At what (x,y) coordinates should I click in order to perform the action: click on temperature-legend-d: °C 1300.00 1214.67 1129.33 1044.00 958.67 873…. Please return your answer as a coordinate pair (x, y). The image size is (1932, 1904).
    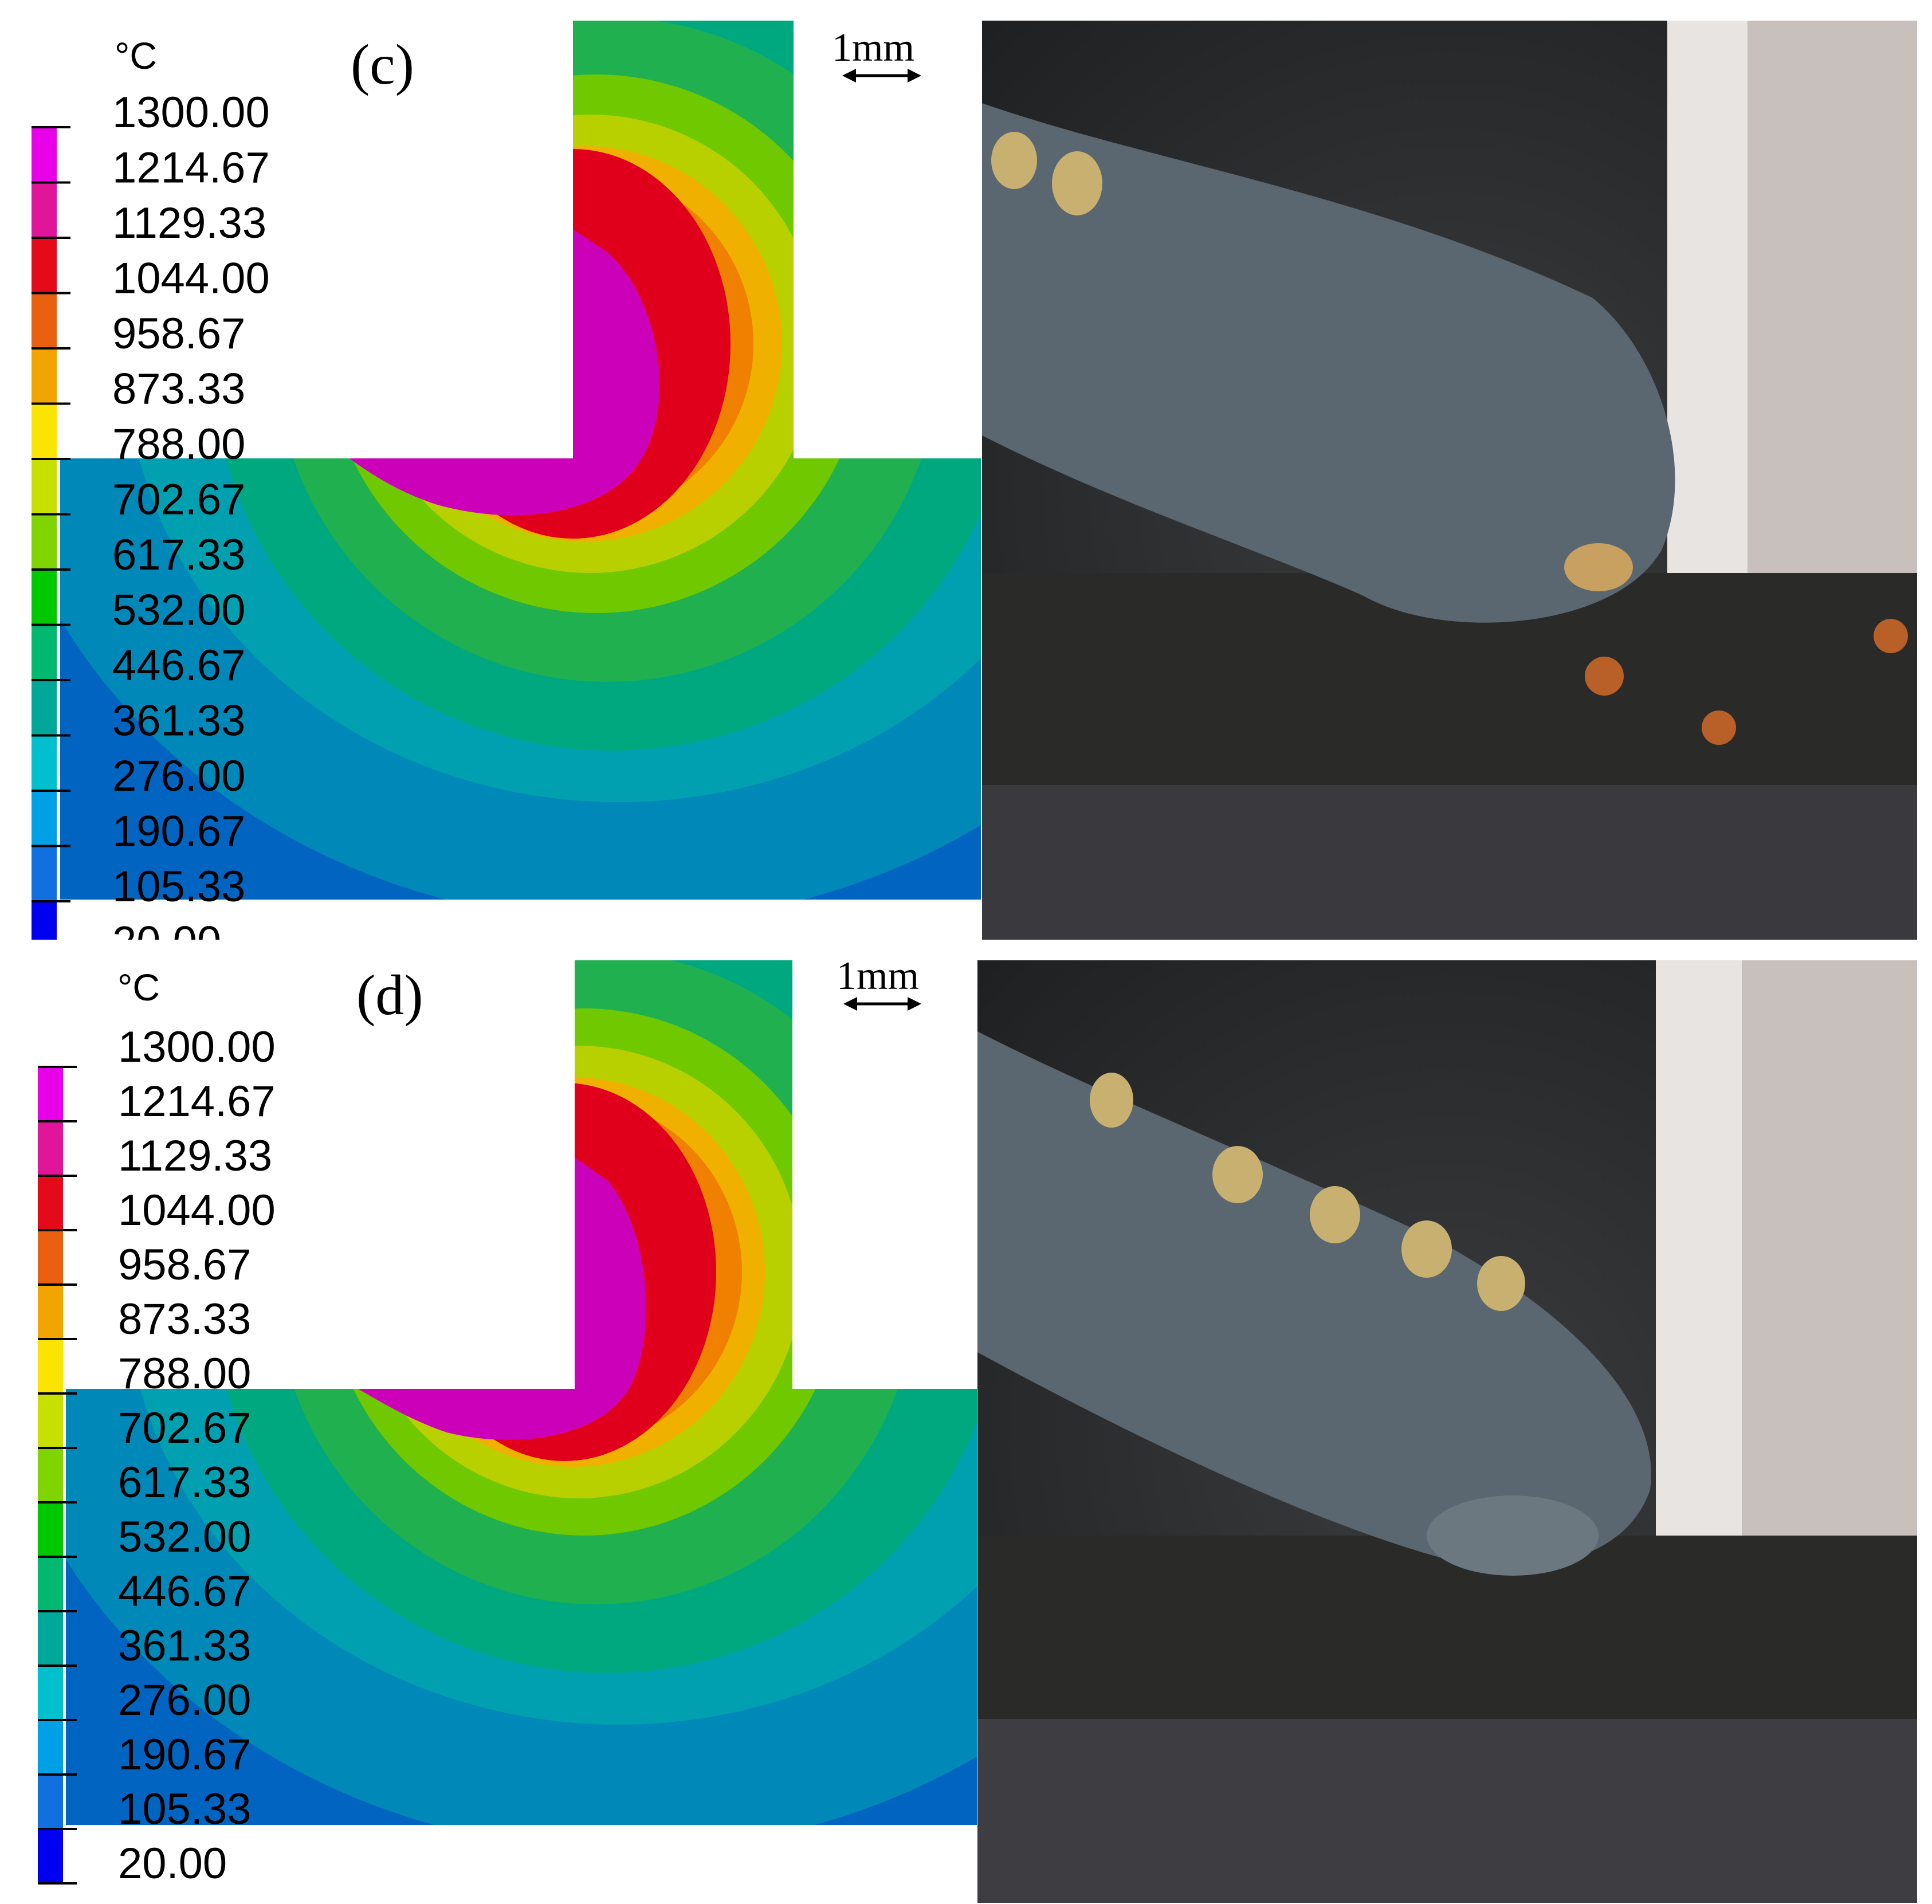
    Looking at the image, I should click on (157, 1427).